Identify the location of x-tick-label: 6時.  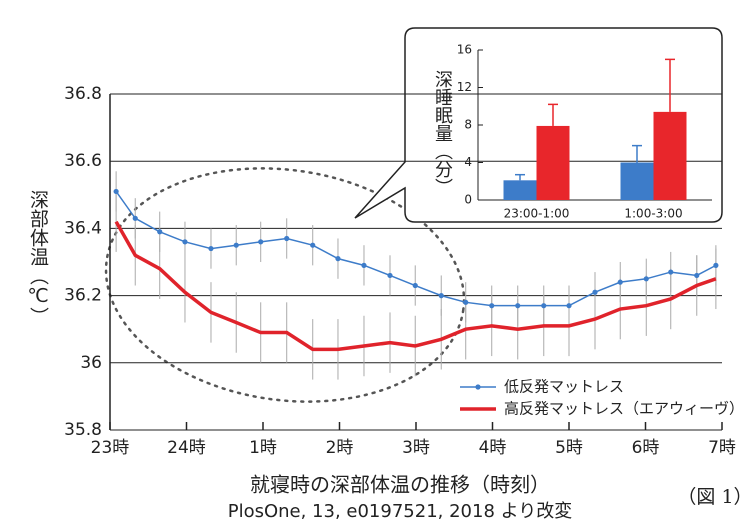
(646, 448).